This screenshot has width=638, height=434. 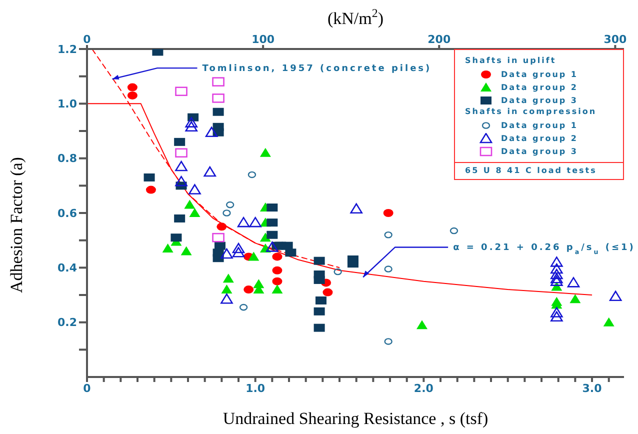 I want to click on annotation: Shafts in uplift, so click(x=511, y=60).